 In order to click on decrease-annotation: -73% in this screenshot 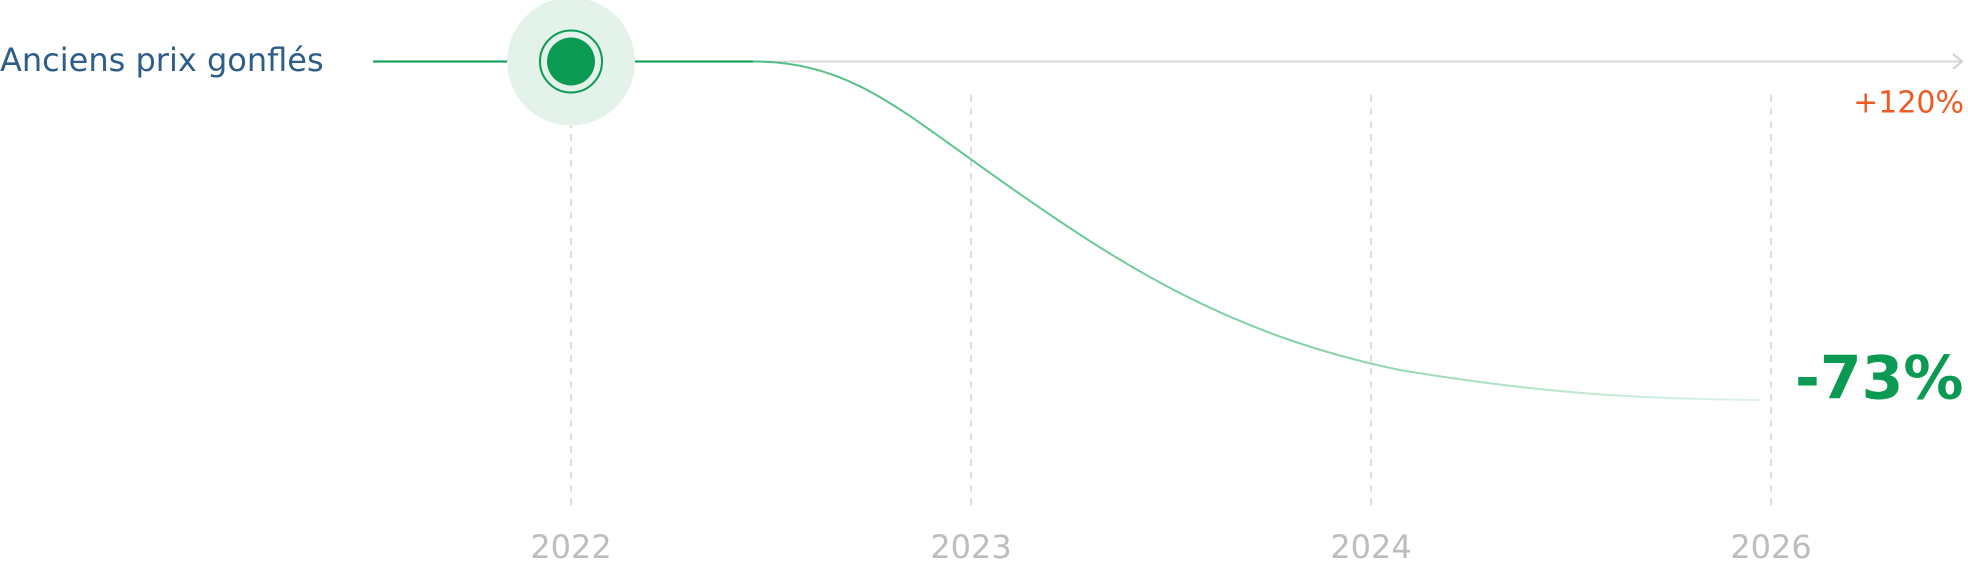, I will do `click(1879, 379)`.